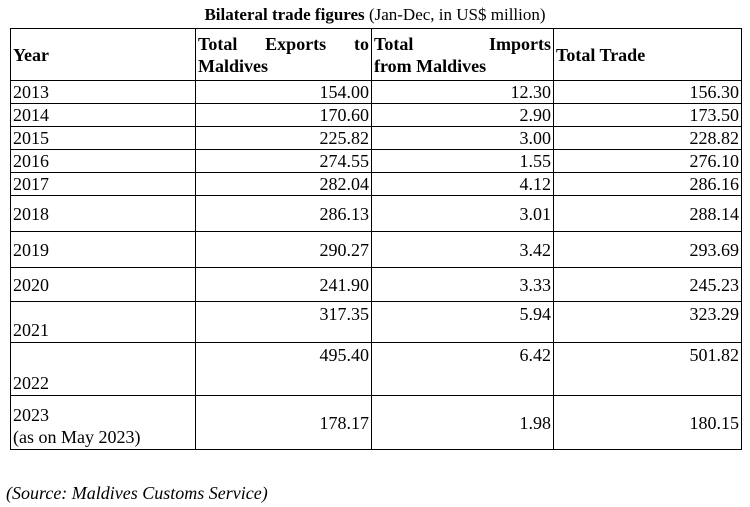 The width and height of the screenshot is (750, 507). What do you see at coordinates (103, 138) in the screenshot?
I see `cell-year: 2015` at bounding box center [103, 138].